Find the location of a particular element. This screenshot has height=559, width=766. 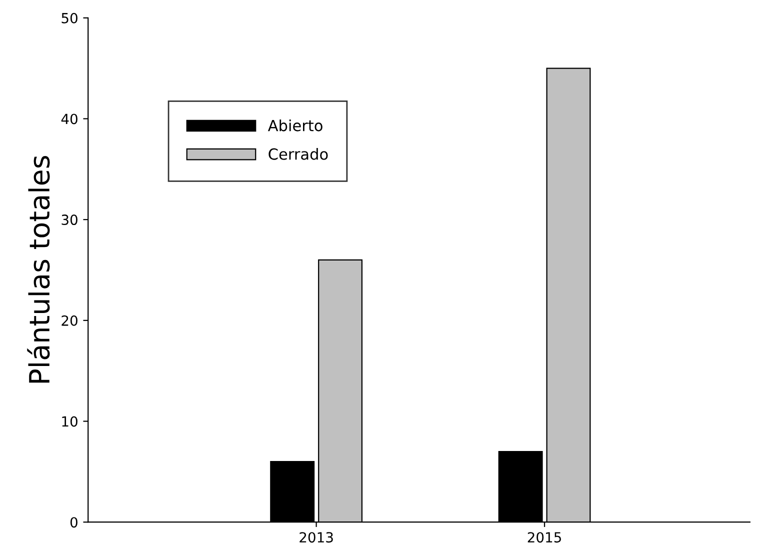

x-tick-label: 2015 is located at coordinates (544, 537).